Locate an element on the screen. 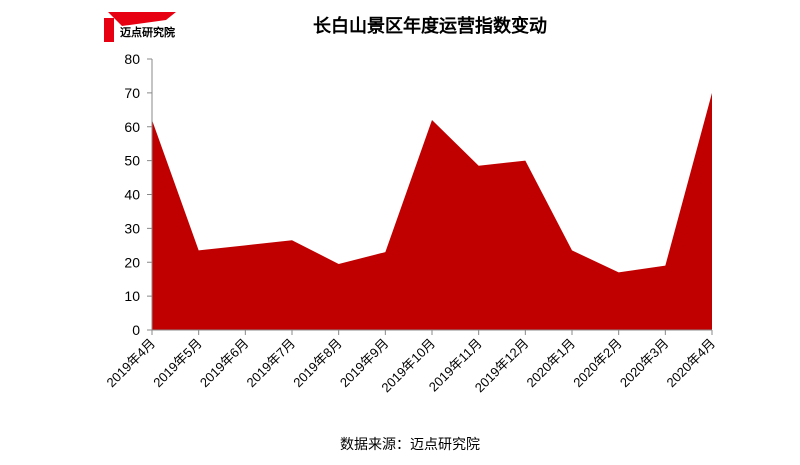 Image resolution: width=800 pixels, height=465 pixels. x-tick-label: 2020年2月 is located at coordinates (597, 363).